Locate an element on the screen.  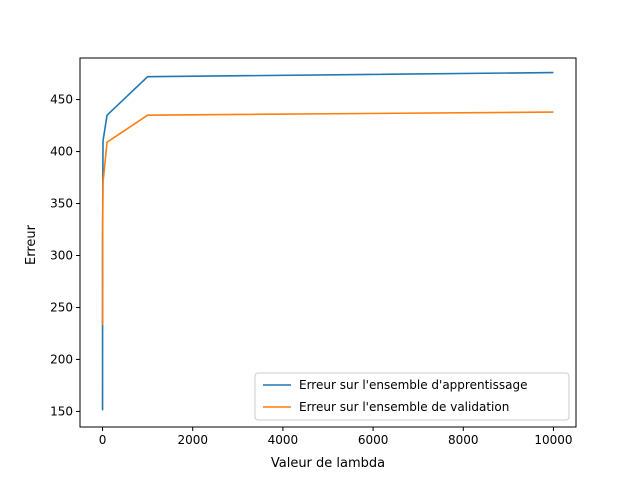
y-tick-label: 400 is located at coordinates (61, 152).